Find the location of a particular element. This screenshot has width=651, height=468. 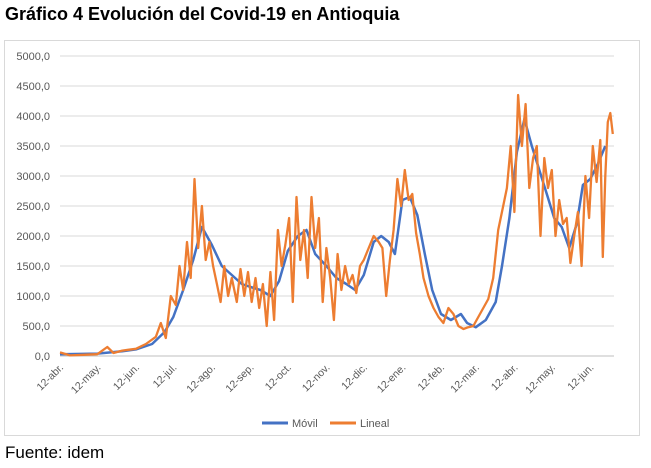

y-tick-label: 5000,0 is located at coordinates (33, 57).